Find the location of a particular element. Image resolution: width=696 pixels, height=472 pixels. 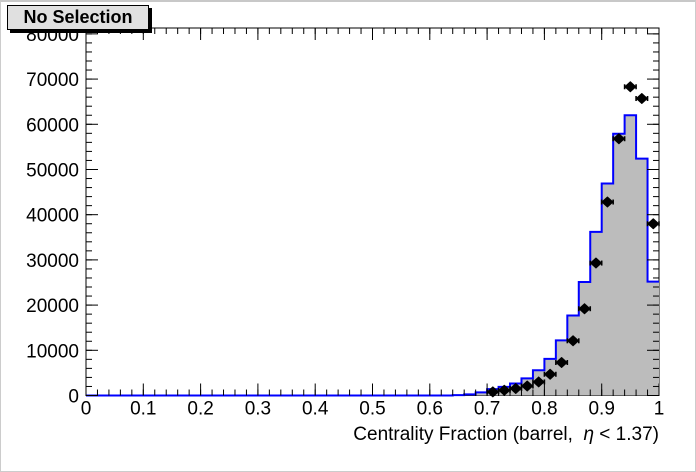

x-tick-label: 0.8 is located at coordinates (544, 409).